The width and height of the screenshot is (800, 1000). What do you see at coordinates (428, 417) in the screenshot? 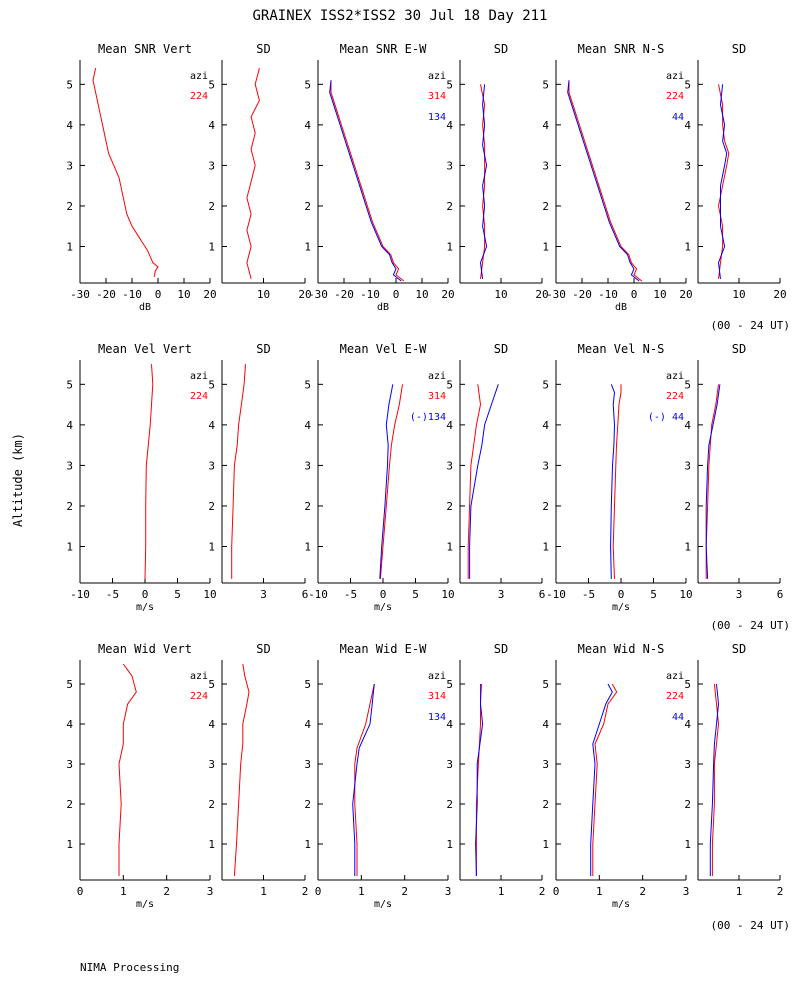
I see `legend-entry: (-)134` at bounding box center [428, 417].